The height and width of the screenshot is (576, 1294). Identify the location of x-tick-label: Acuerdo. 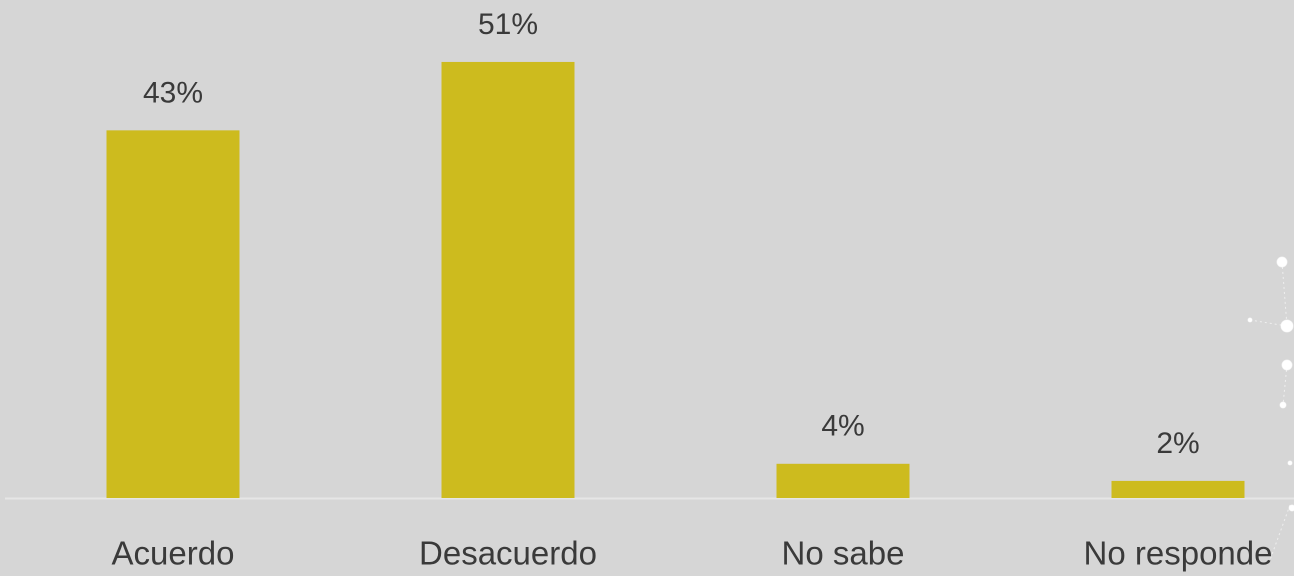
(173, 553).